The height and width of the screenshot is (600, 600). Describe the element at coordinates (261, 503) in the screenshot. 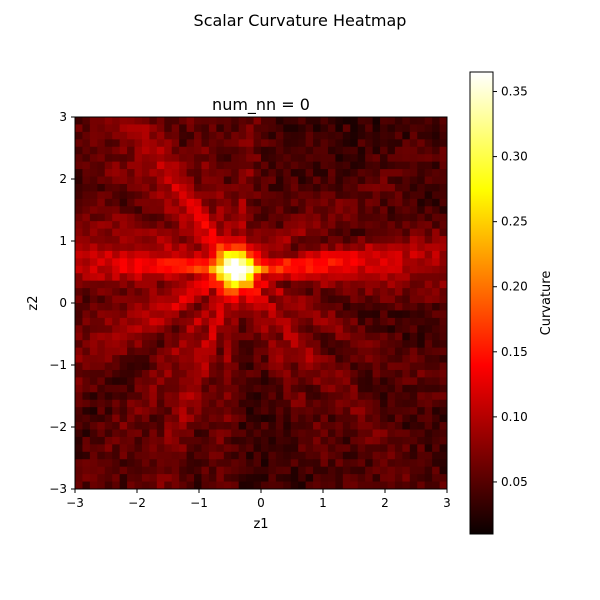

I see `x-tick-label: 0` at that location.